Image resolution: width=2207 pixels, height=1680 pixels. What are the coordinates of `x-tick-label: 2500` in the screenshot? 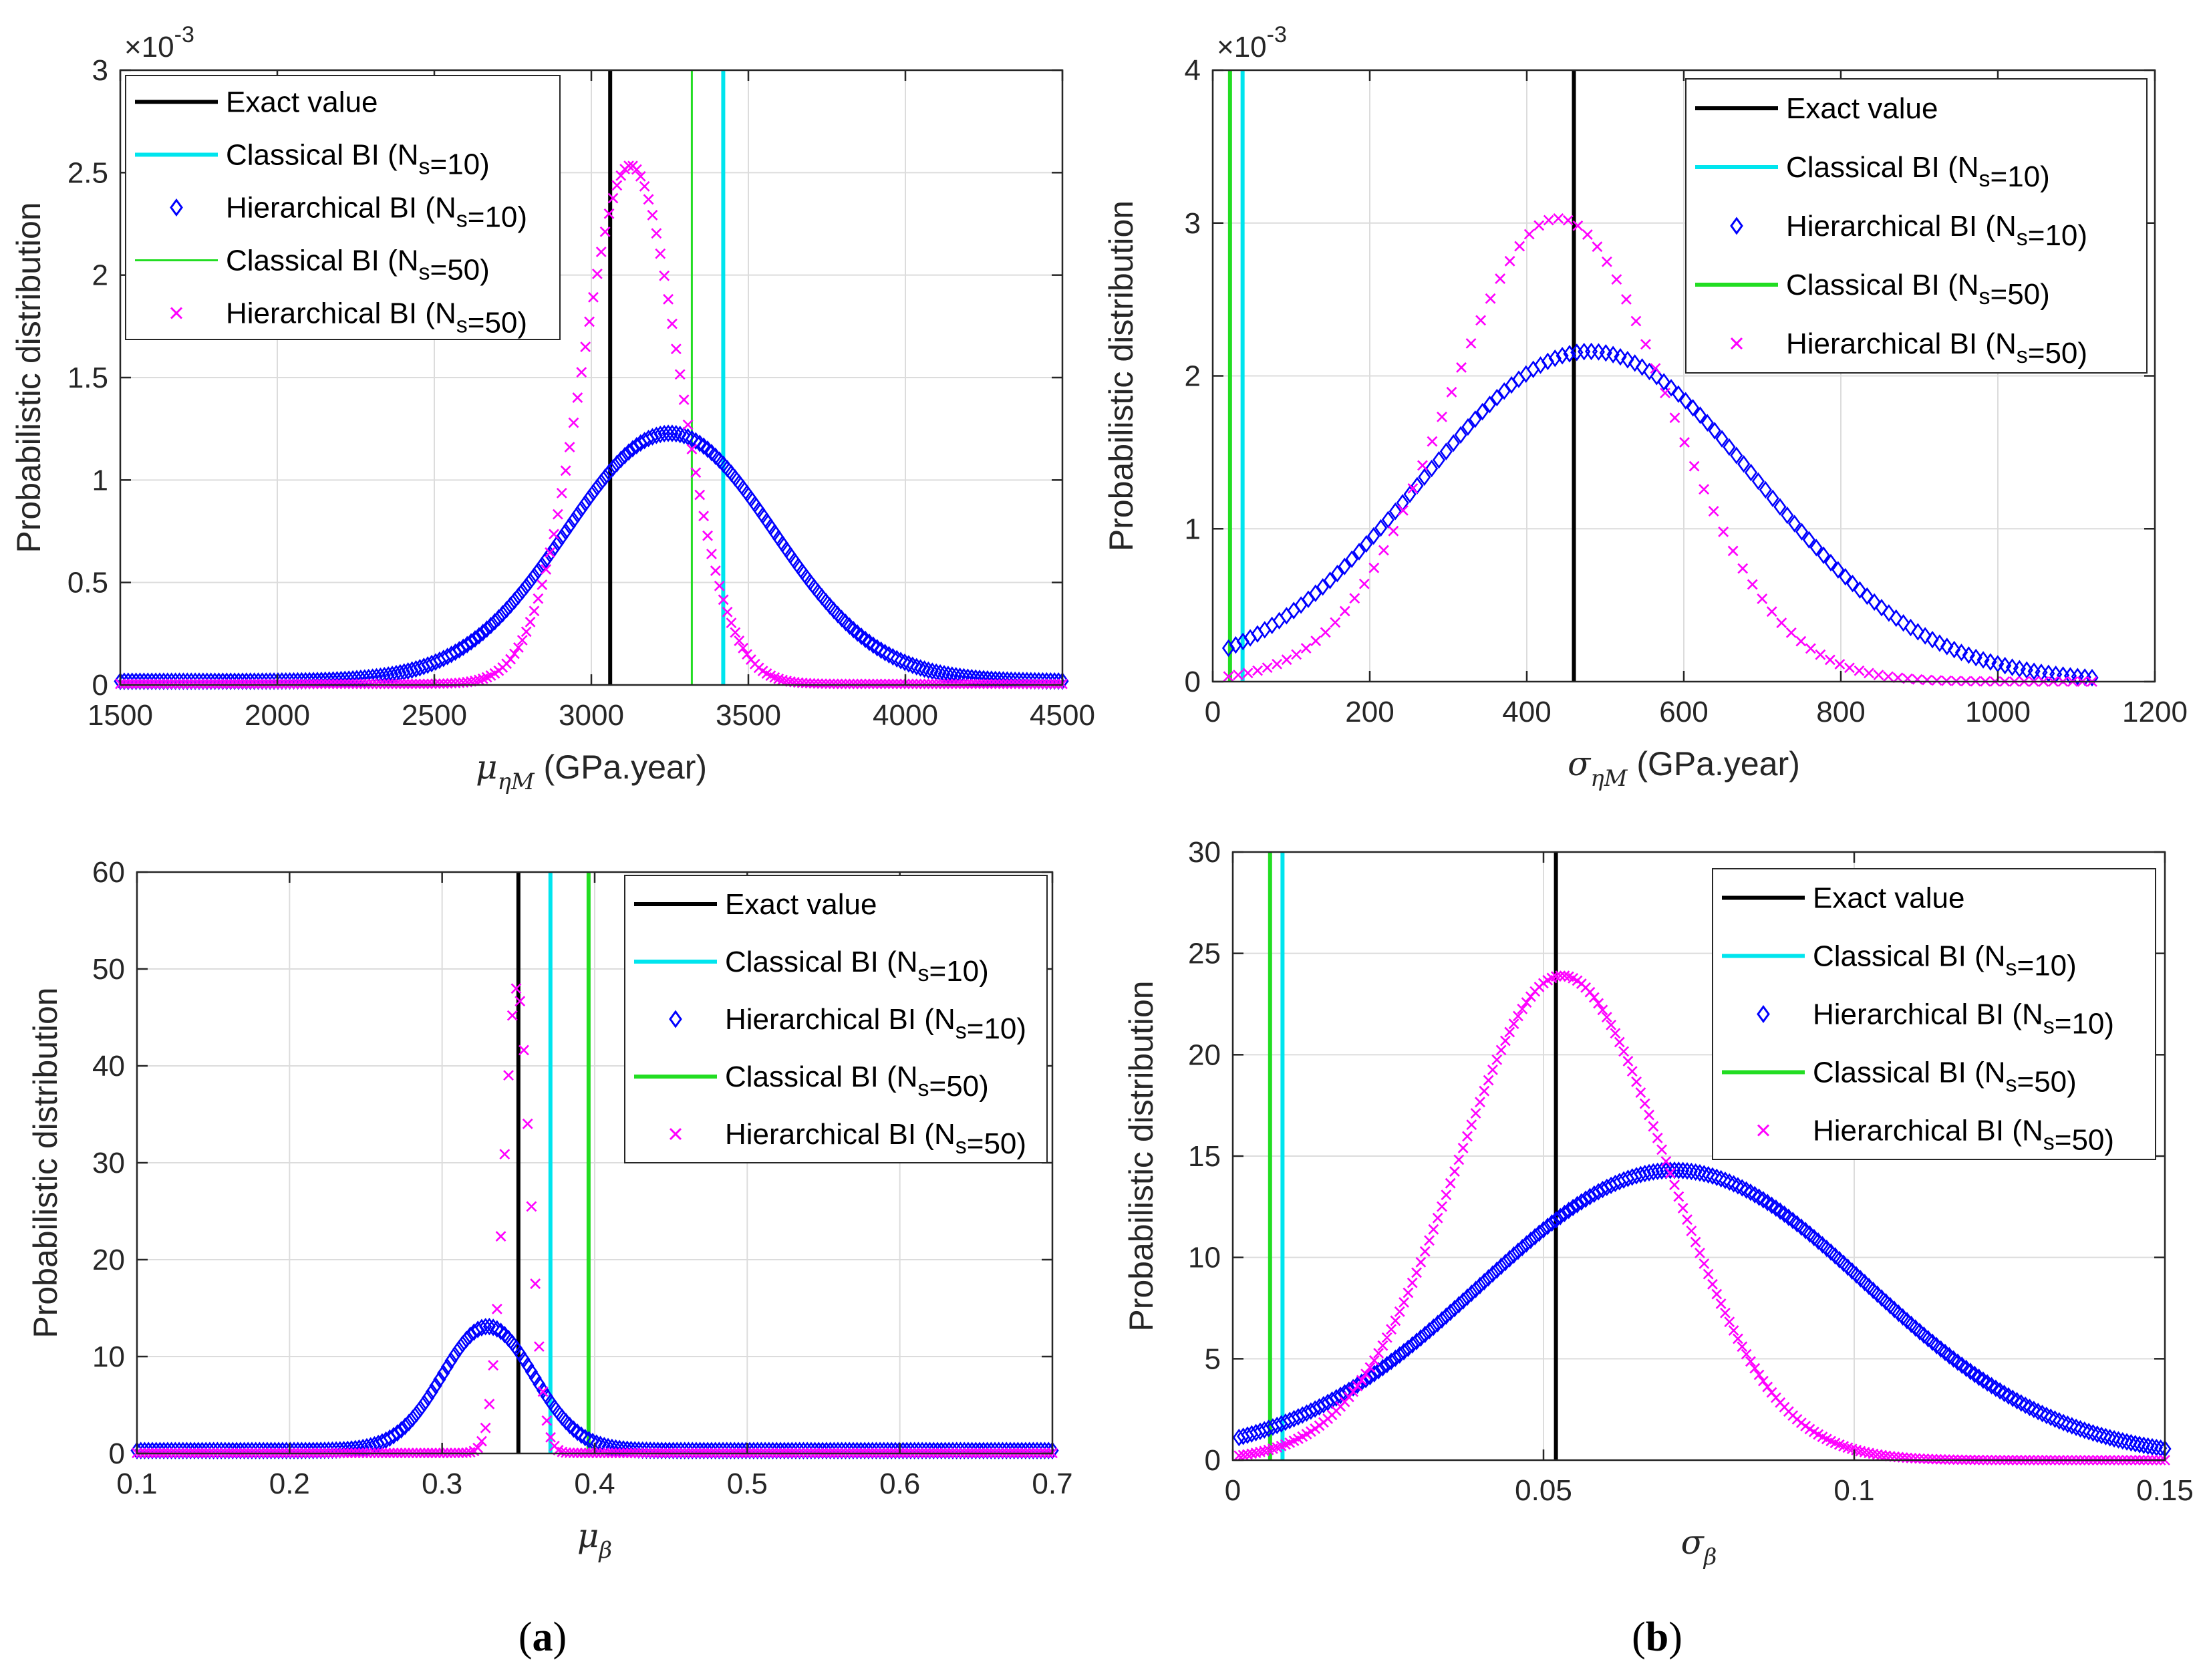 It's located at (434, 715).